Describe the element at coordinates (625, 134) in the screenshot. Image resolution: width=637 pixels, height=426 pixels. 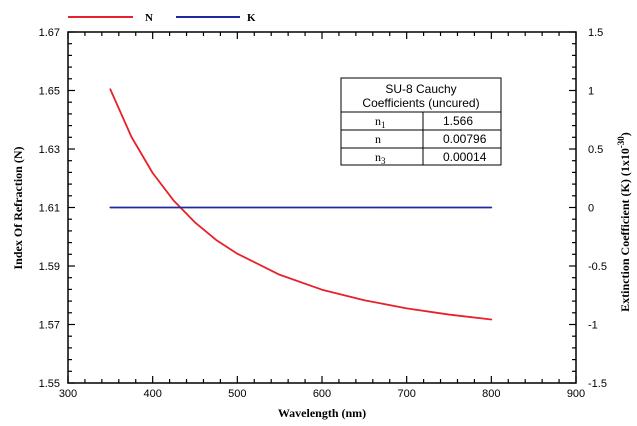
I see `y-axis-right-title-suffix: )` at that location.